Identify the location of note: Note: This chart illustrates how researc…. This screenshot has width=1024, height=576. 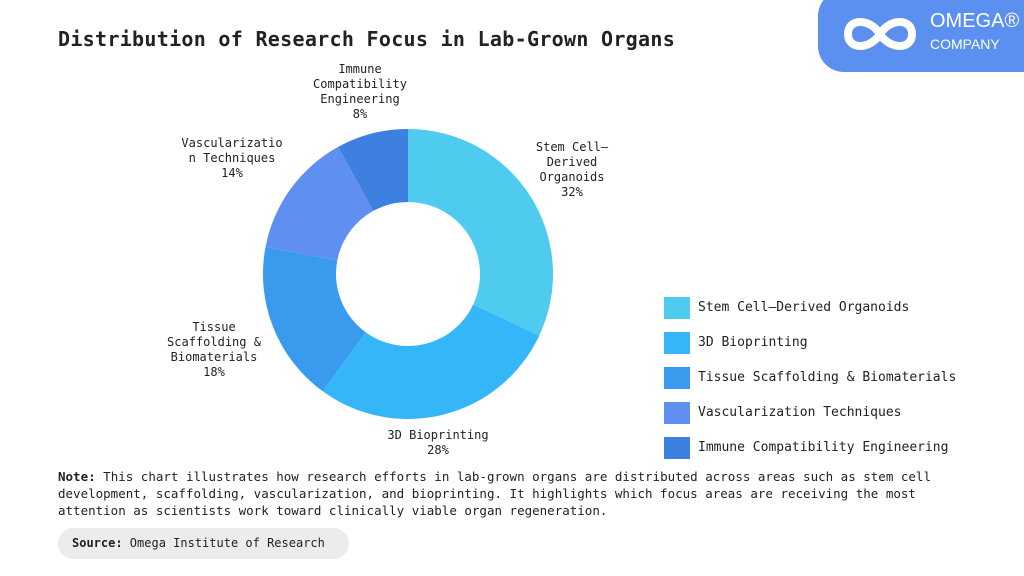
(508, 493).